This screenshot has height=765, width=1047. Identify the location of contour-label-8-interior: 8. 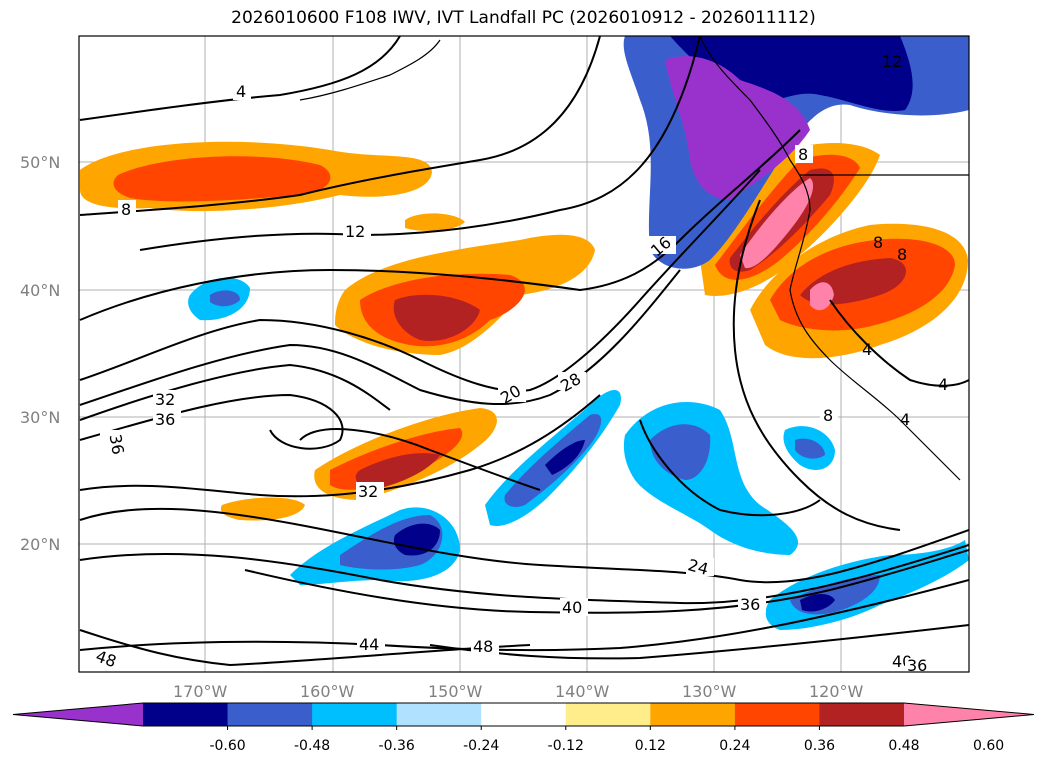
(902, 254).